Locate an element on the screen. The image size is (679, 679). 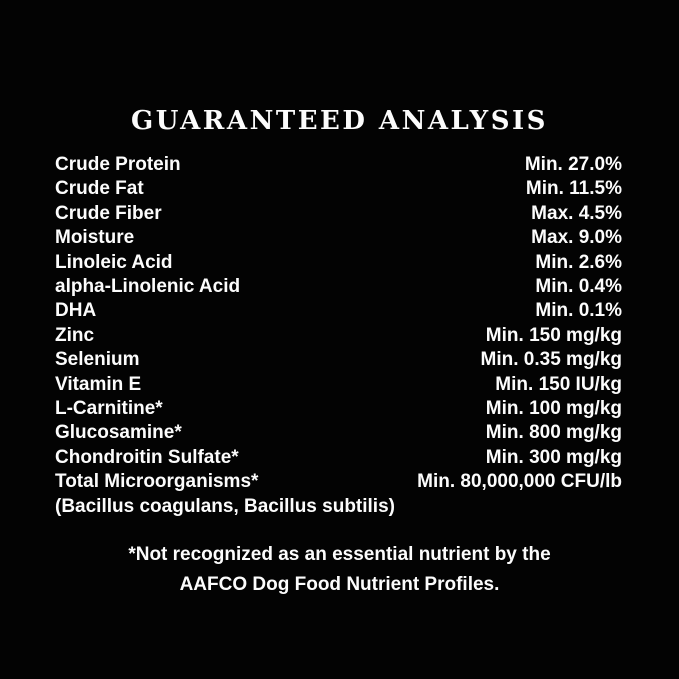
analysis-row: Linoleic Acid Min. 2.6% is located at coordinates (338, 263).